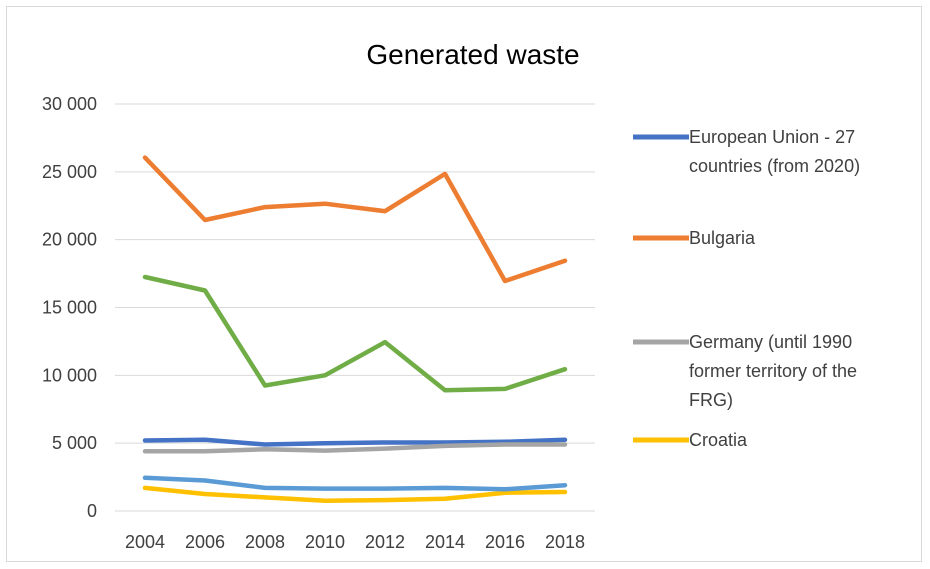 The height and width of the screenshot is (569, 930). What do you see at coordinates (385, 542) in the screenshot?
I see `x-tick-label: 2012` at bounding box center [385, 542].